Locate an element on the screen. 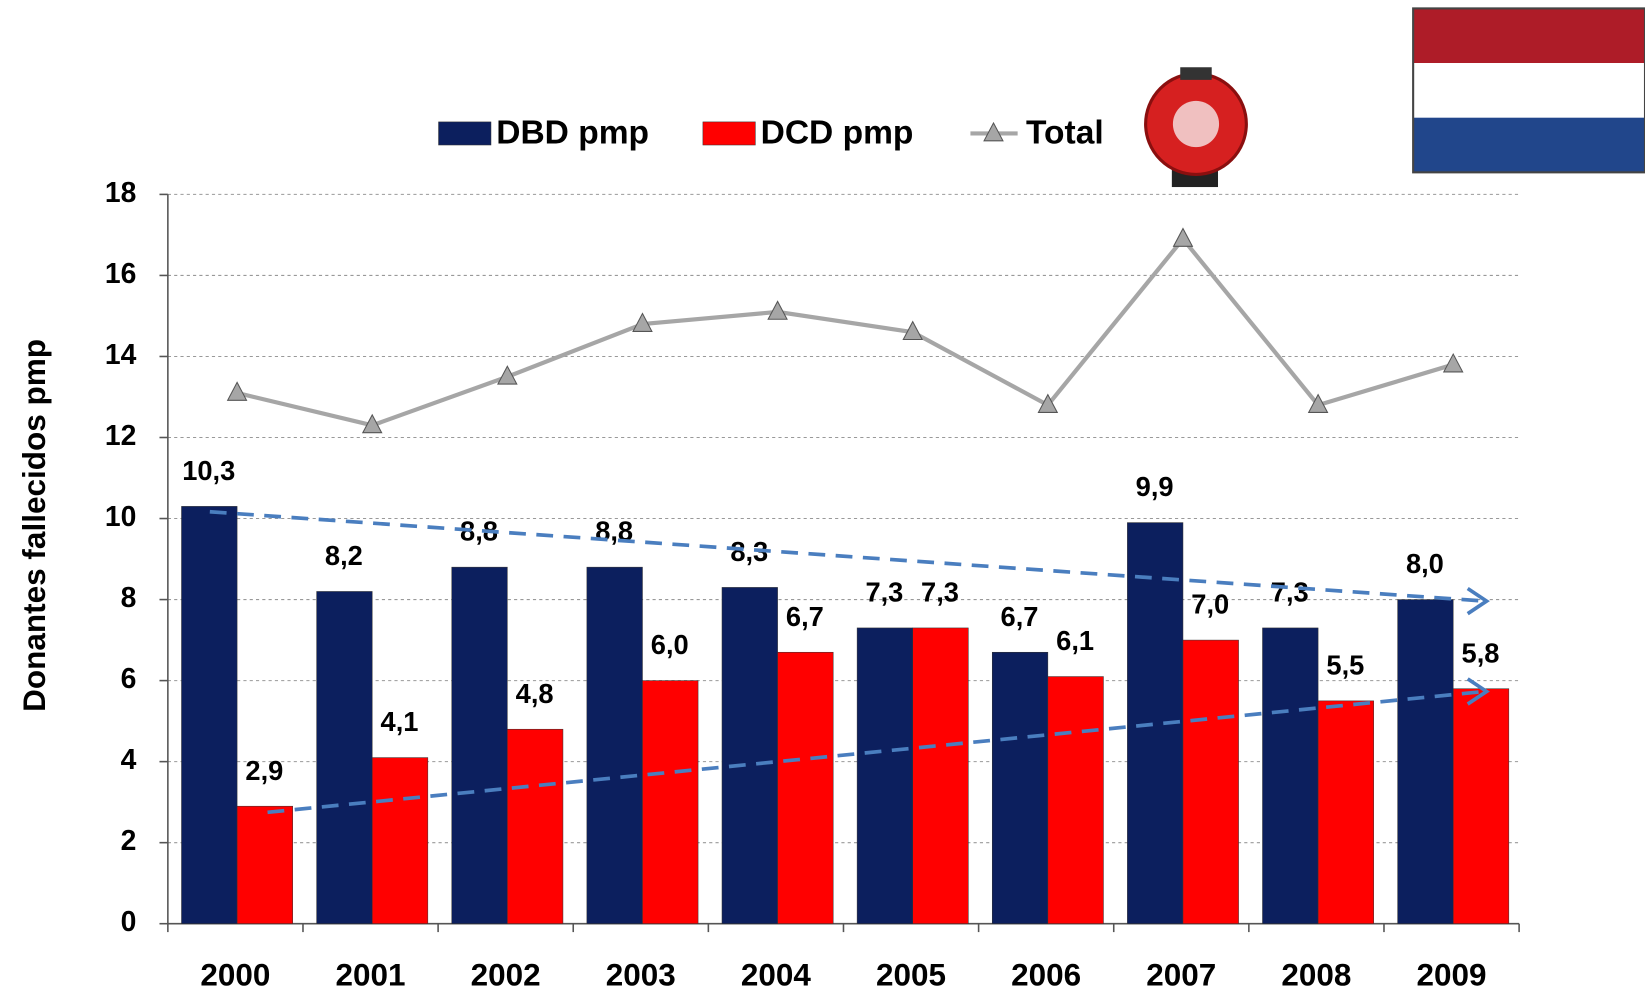 The height and width of the screenshot is (992, 1645). x-tick-label: 2001 is located at coordinates (371, 974).